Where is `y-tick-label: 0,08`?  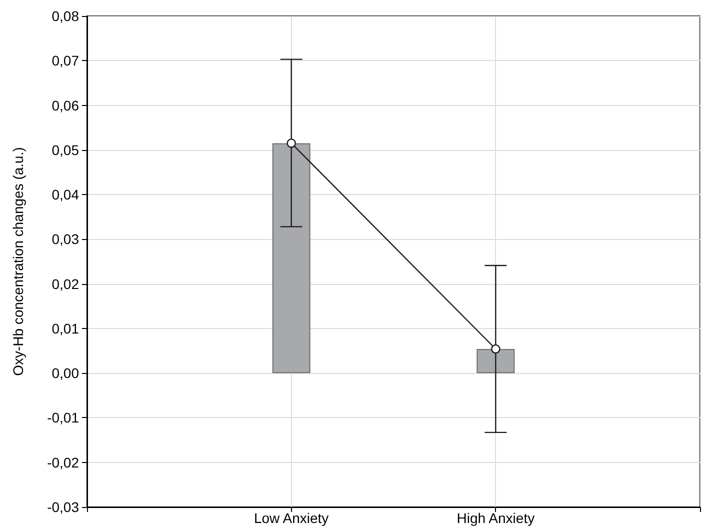
y-tick-label: 0,08 is located at coordinates (66, 16).